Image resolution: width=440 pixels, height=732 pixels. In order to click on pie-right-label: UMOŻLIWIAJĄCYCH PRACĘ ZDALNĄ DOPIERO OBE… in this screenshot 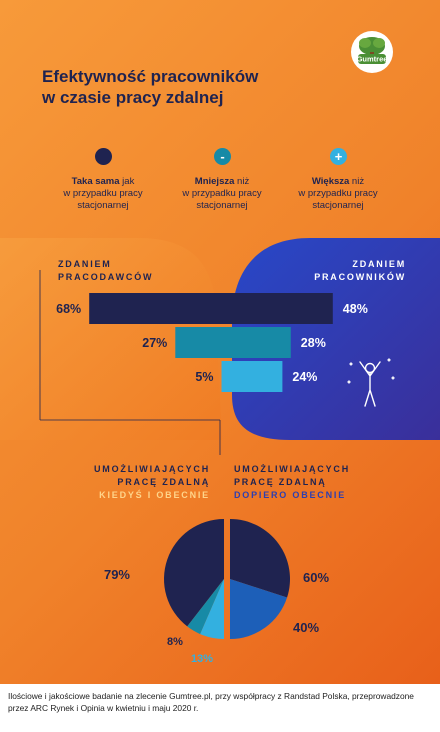, I will do `click(309, 482)`.